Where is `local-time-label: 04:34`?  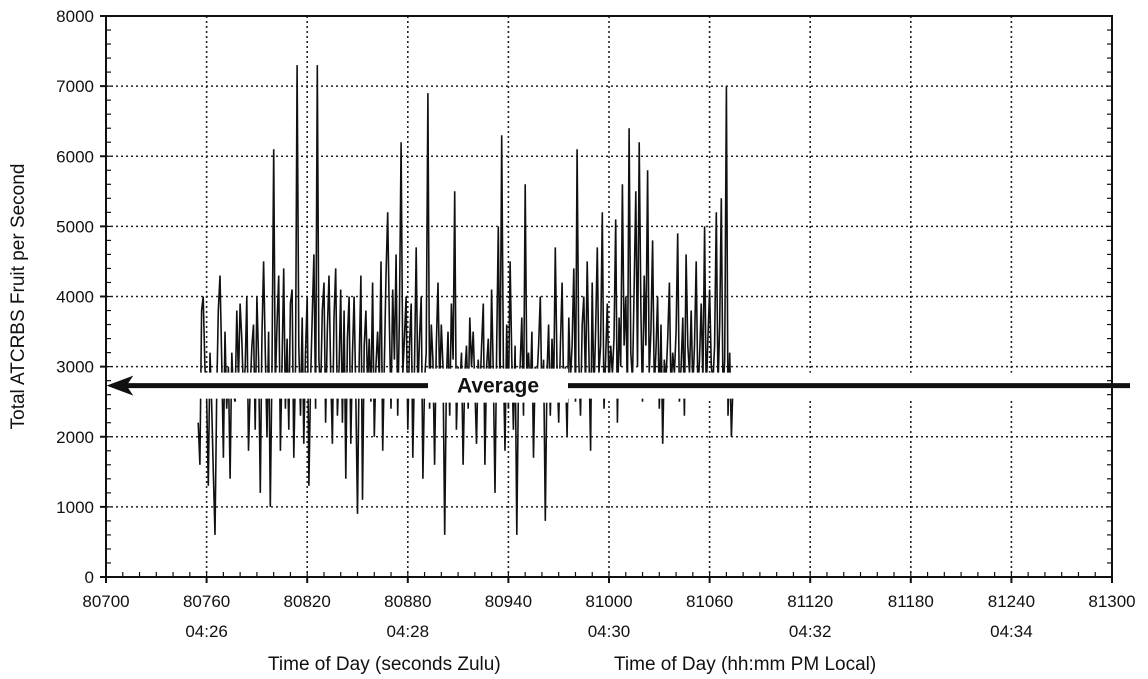 local-time-label: 04:34 is located at coordinates (1011, 631).